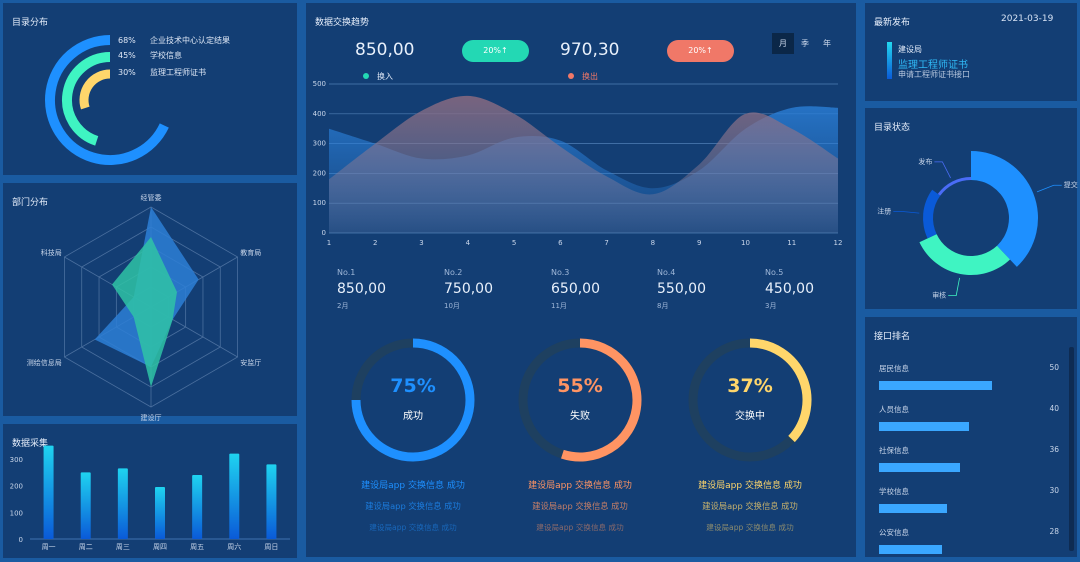  Describe the element at coordinates (969, 499) in the screenshot. I see `rank-list-item: 学校信息 30` at that location.